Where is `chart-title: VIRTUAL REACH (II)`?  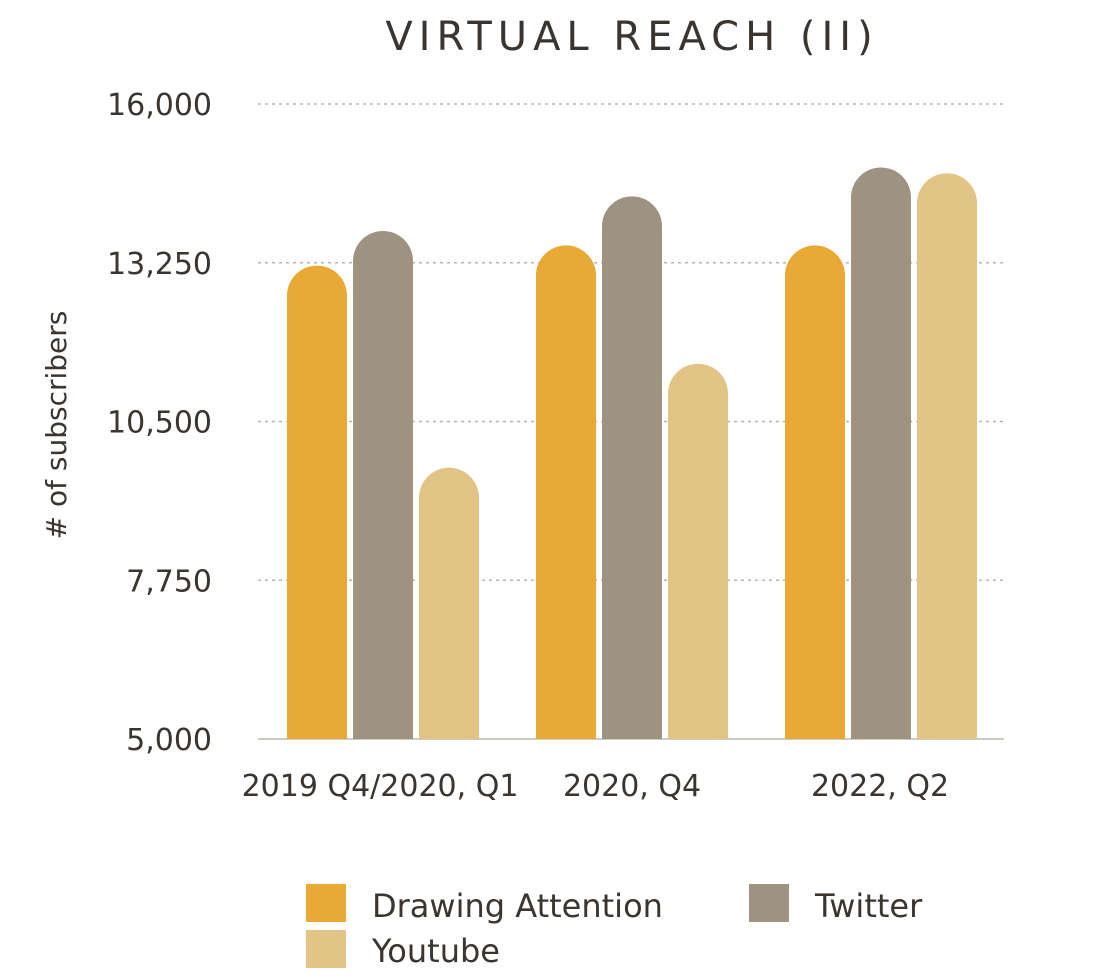
chart-title: VIRTUAL REACH (II) is located at coordinates (631, 37).